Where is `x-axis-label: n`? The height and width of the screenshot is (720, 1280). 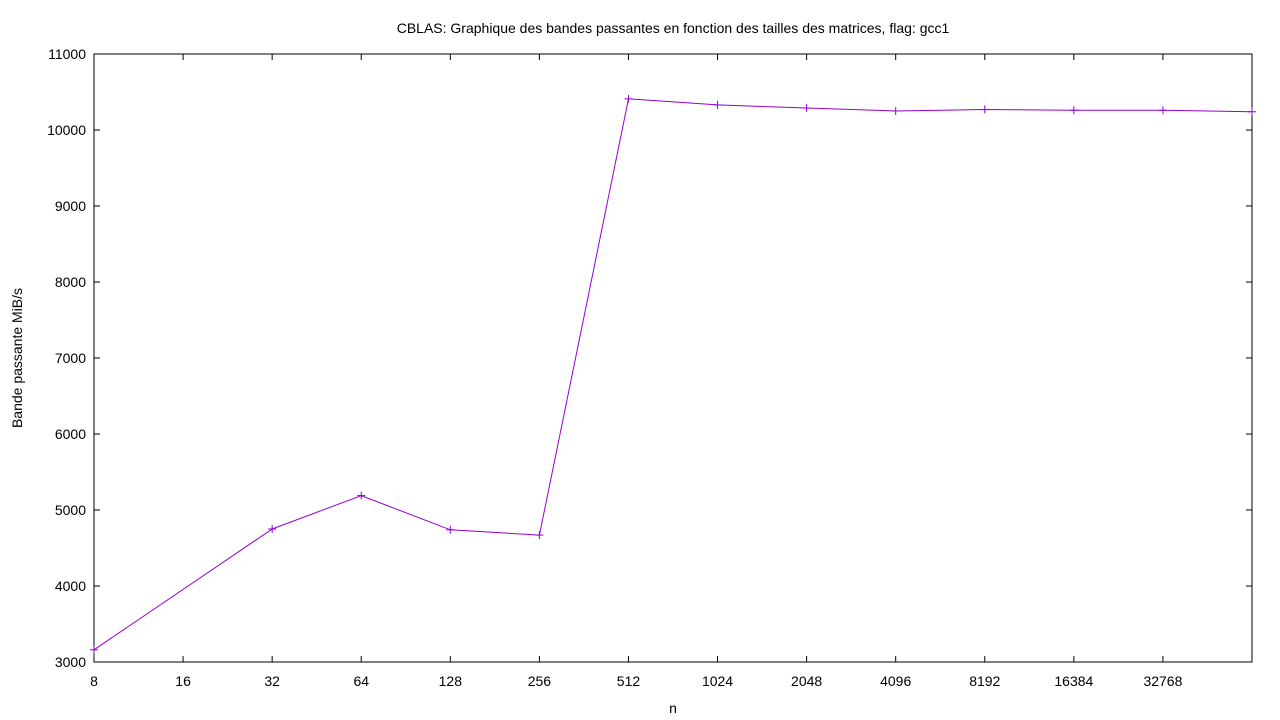 x-axis-label: n is located at coordinates (673, 708).